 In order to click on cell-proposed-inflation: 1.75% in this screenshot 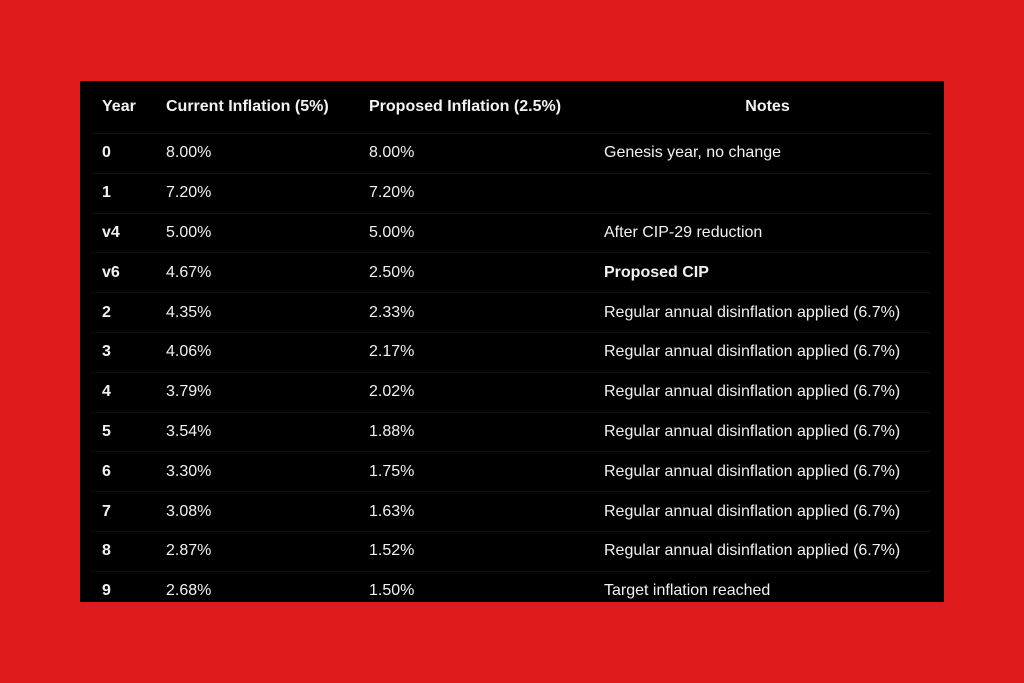, I will do `click(475, 472)`.